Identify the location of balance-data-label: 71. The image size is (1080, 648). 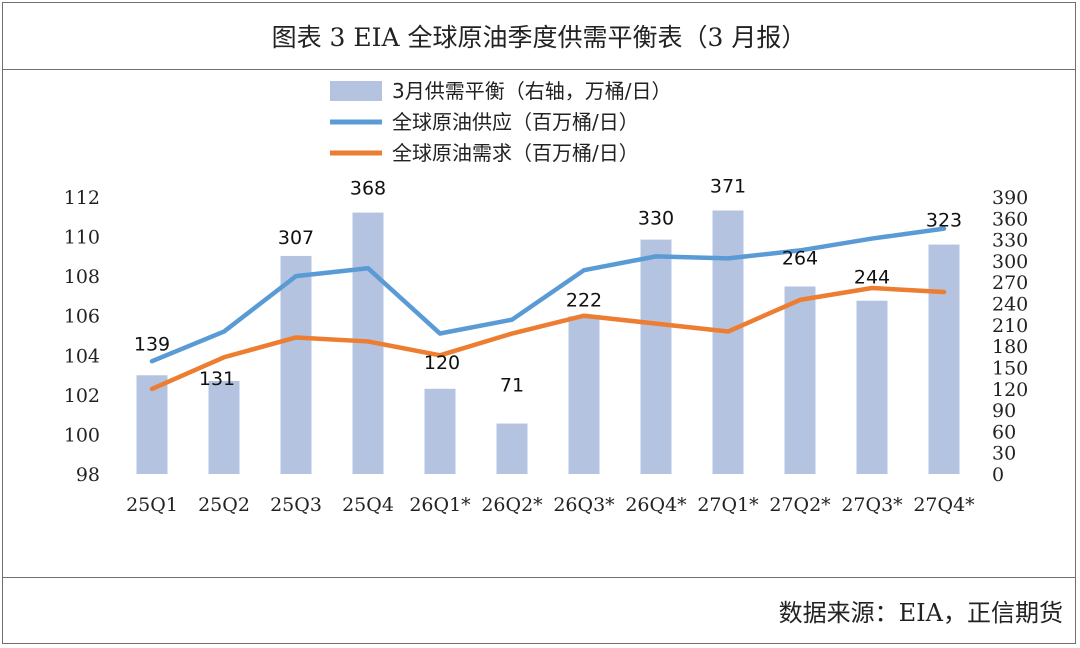
(512, 386).